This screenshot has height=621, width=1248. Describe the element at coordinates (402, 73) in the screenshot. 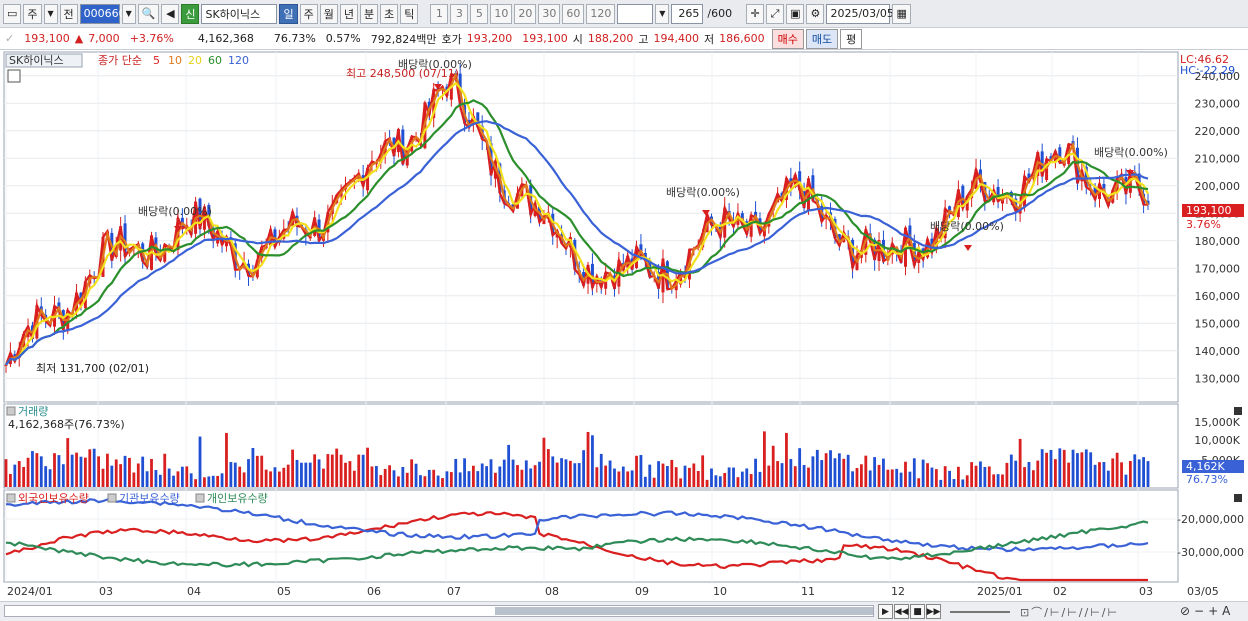

I see `high-annotation: 최고 248,500 (07/11)` at that location.